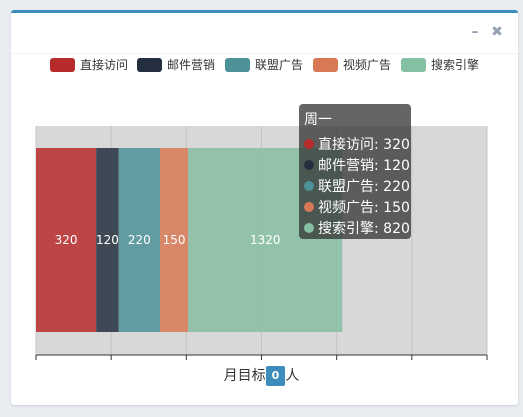 The height and width of the screenshot is (417, 523). I want to click on bar-data-label: 120, so click(107, 240).